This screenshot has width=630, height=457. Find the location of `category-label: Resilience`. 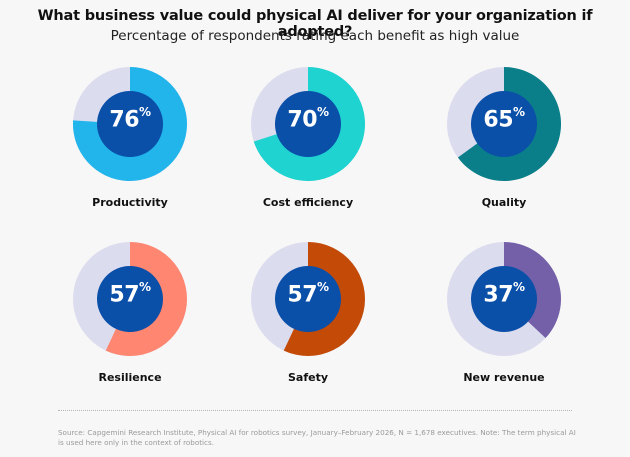

category-label: Resilience is located at coordinates (130, 377).